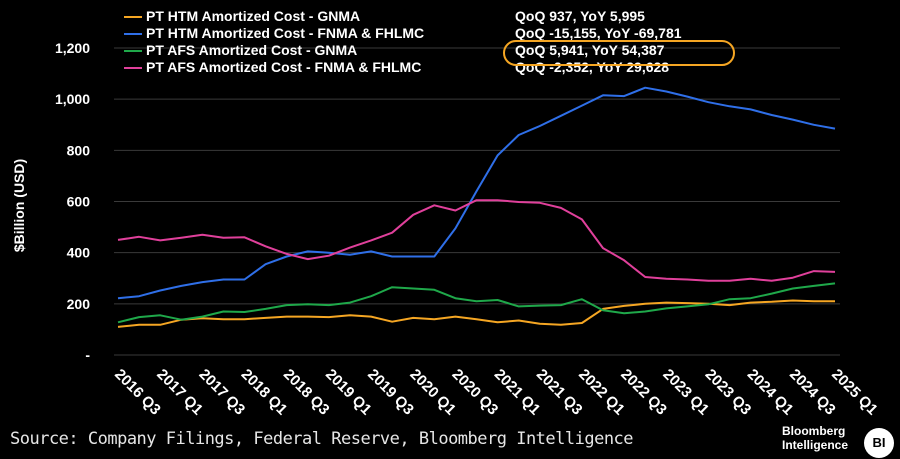 Image resolution: width=900 pixels, height=459 pixels. What do you see at coordinates (601, 392) in the screenshot?
I see `x-tick-label: 2022 Q1` at bounding box center [601, 392].